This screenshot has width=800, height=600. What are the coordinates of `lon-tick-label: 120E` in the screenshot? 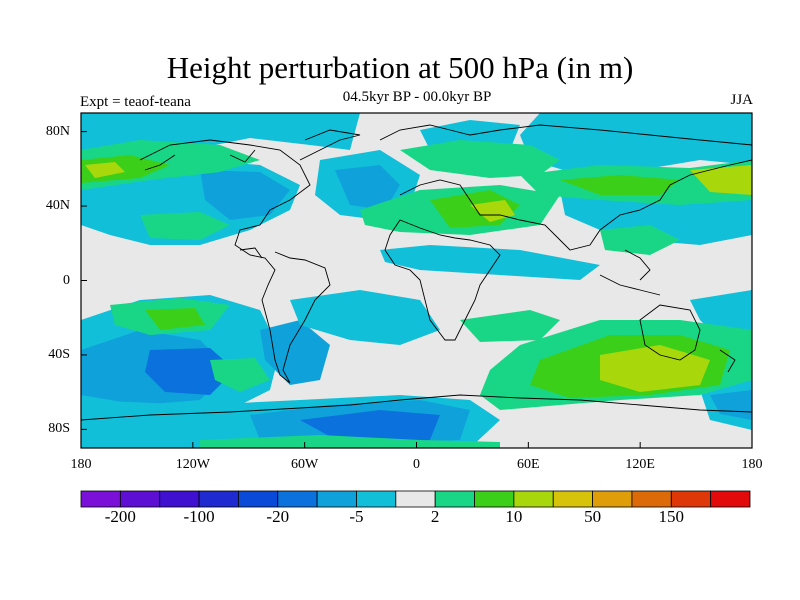 It's located at (640, 464).